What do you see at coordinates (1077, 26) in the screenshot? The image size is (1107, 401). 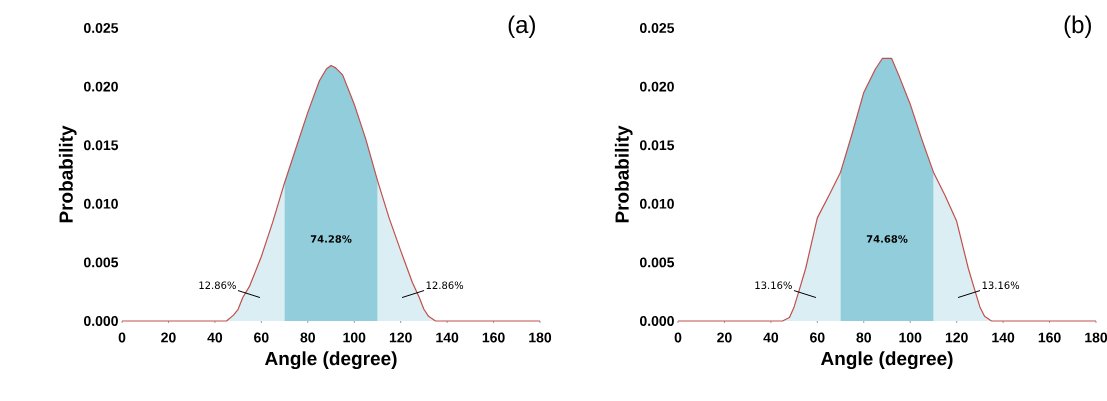 I see `chart-title: (b)` at bounding box center [1077, 26].